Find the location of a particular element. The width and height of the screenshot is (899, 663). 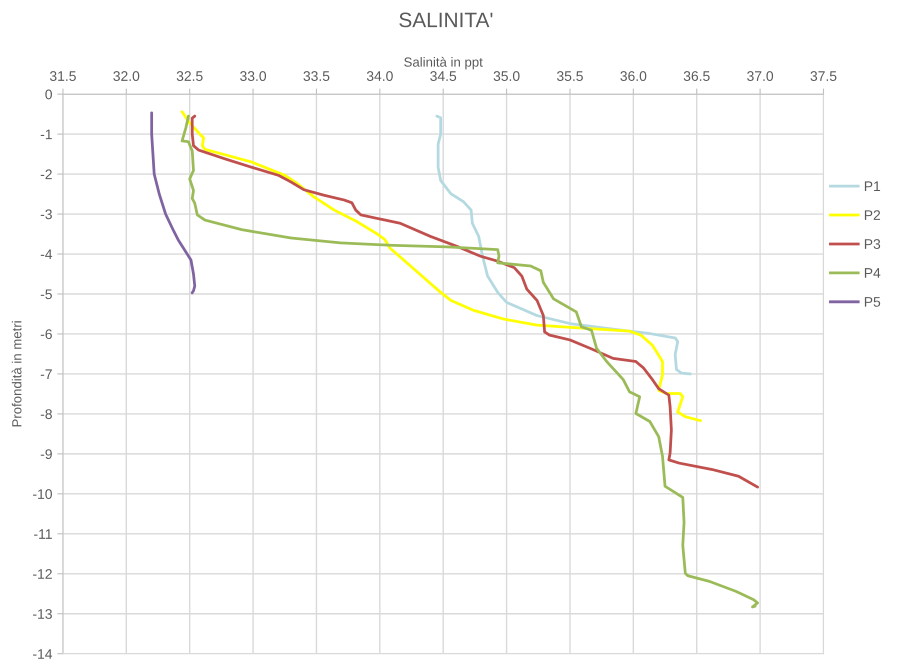

x-tick-label: 36.5 is located at coordinates (697, 76).